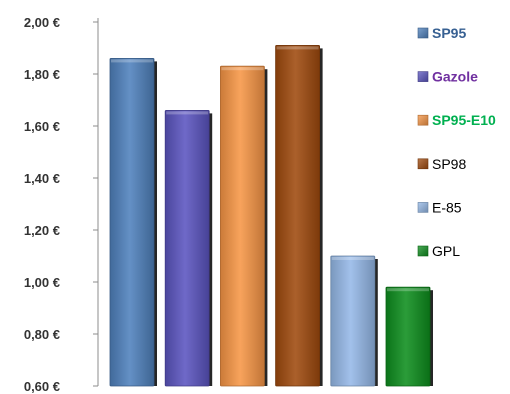  What do you see at coordinates (464, 120) in the screenshot?
I see `legend-label: SP95-E10` at bounding box center [464, 120].